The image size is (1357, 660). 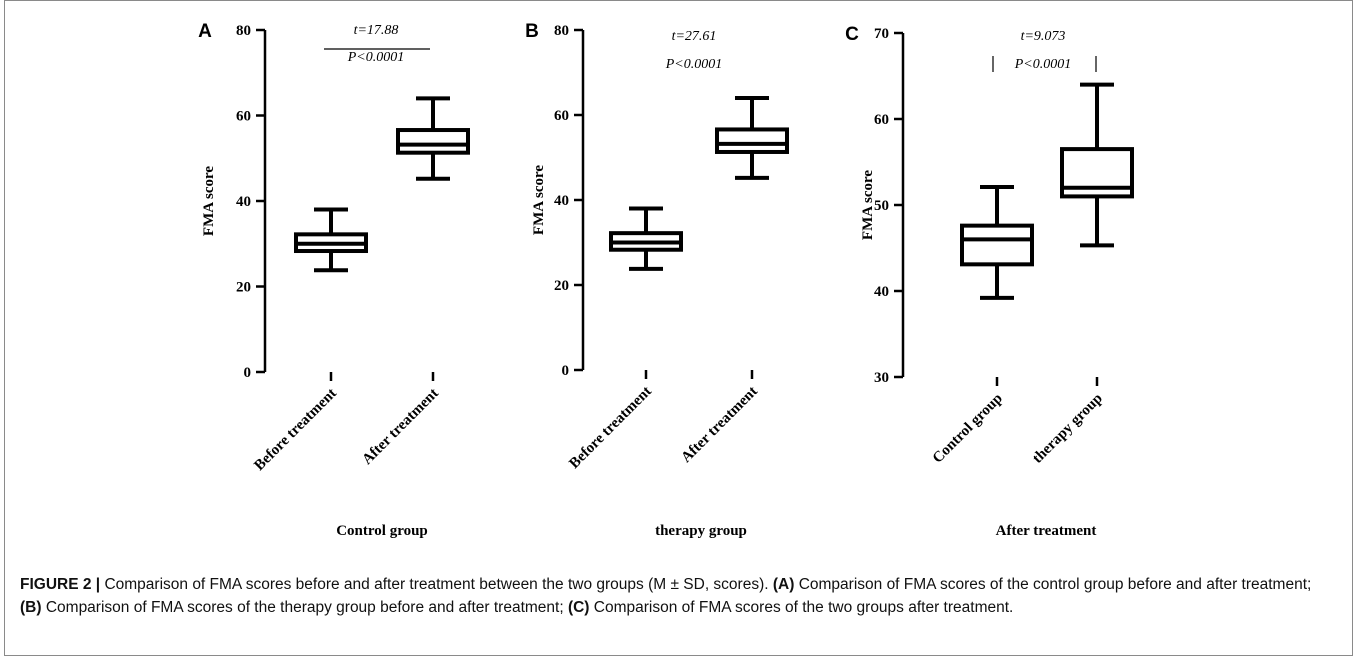 What do you see at coordinates (248, 373) in the screenshot?
I see `panel-a-ytick-label: 0` at bounding box center [248, 373].